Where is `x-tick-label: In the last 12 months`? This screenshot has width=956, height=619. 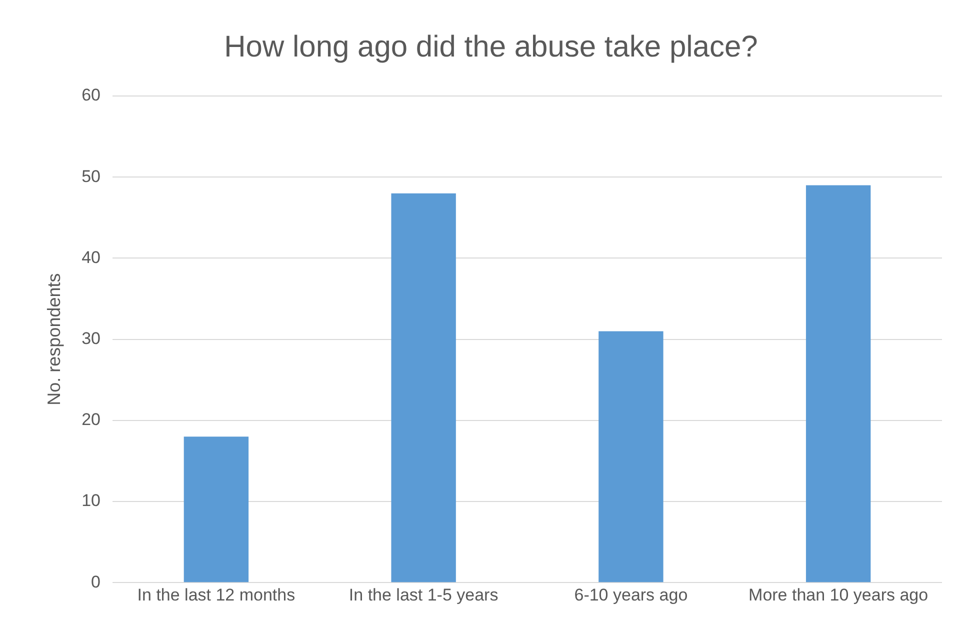
x-tick-label: In the last 12 months is located at coordinates (216, 594).